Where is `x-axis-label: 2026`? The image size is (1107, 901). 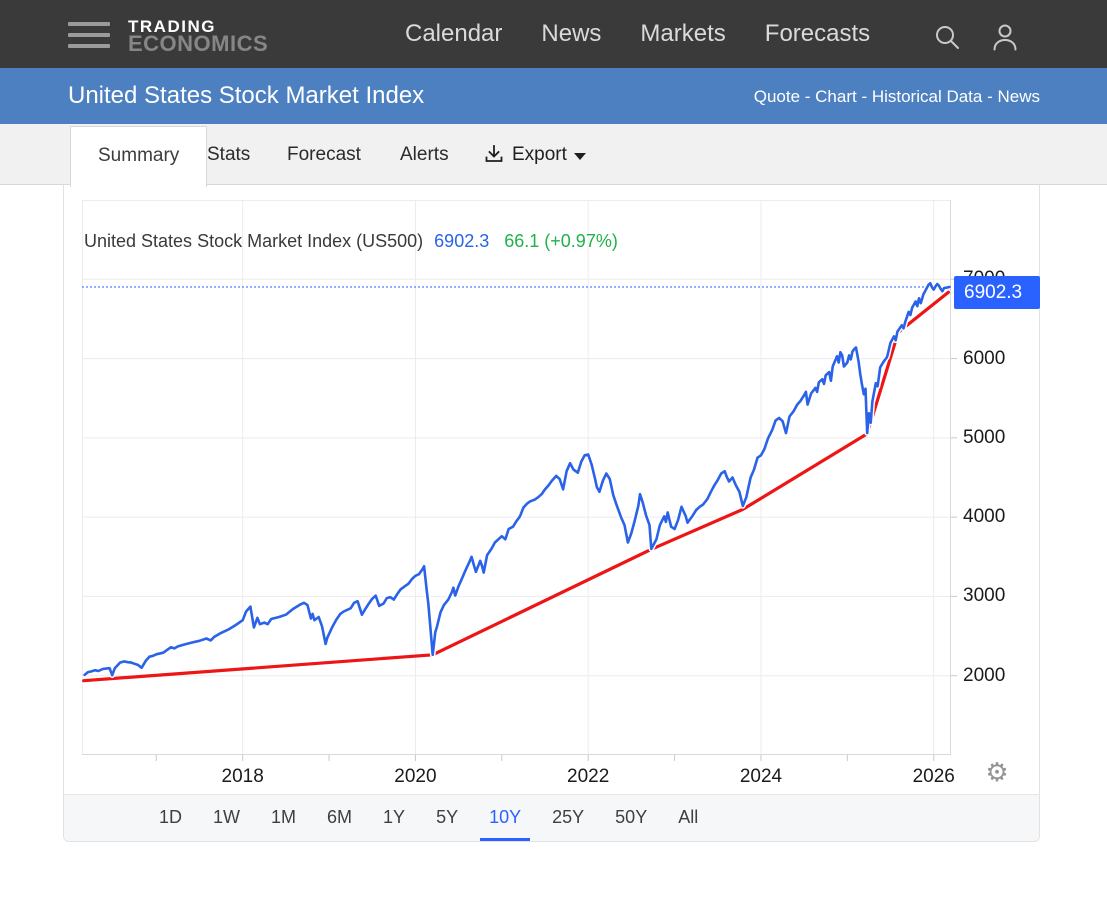
x-axis-label: 2026 is located at coordinates (933, 776).